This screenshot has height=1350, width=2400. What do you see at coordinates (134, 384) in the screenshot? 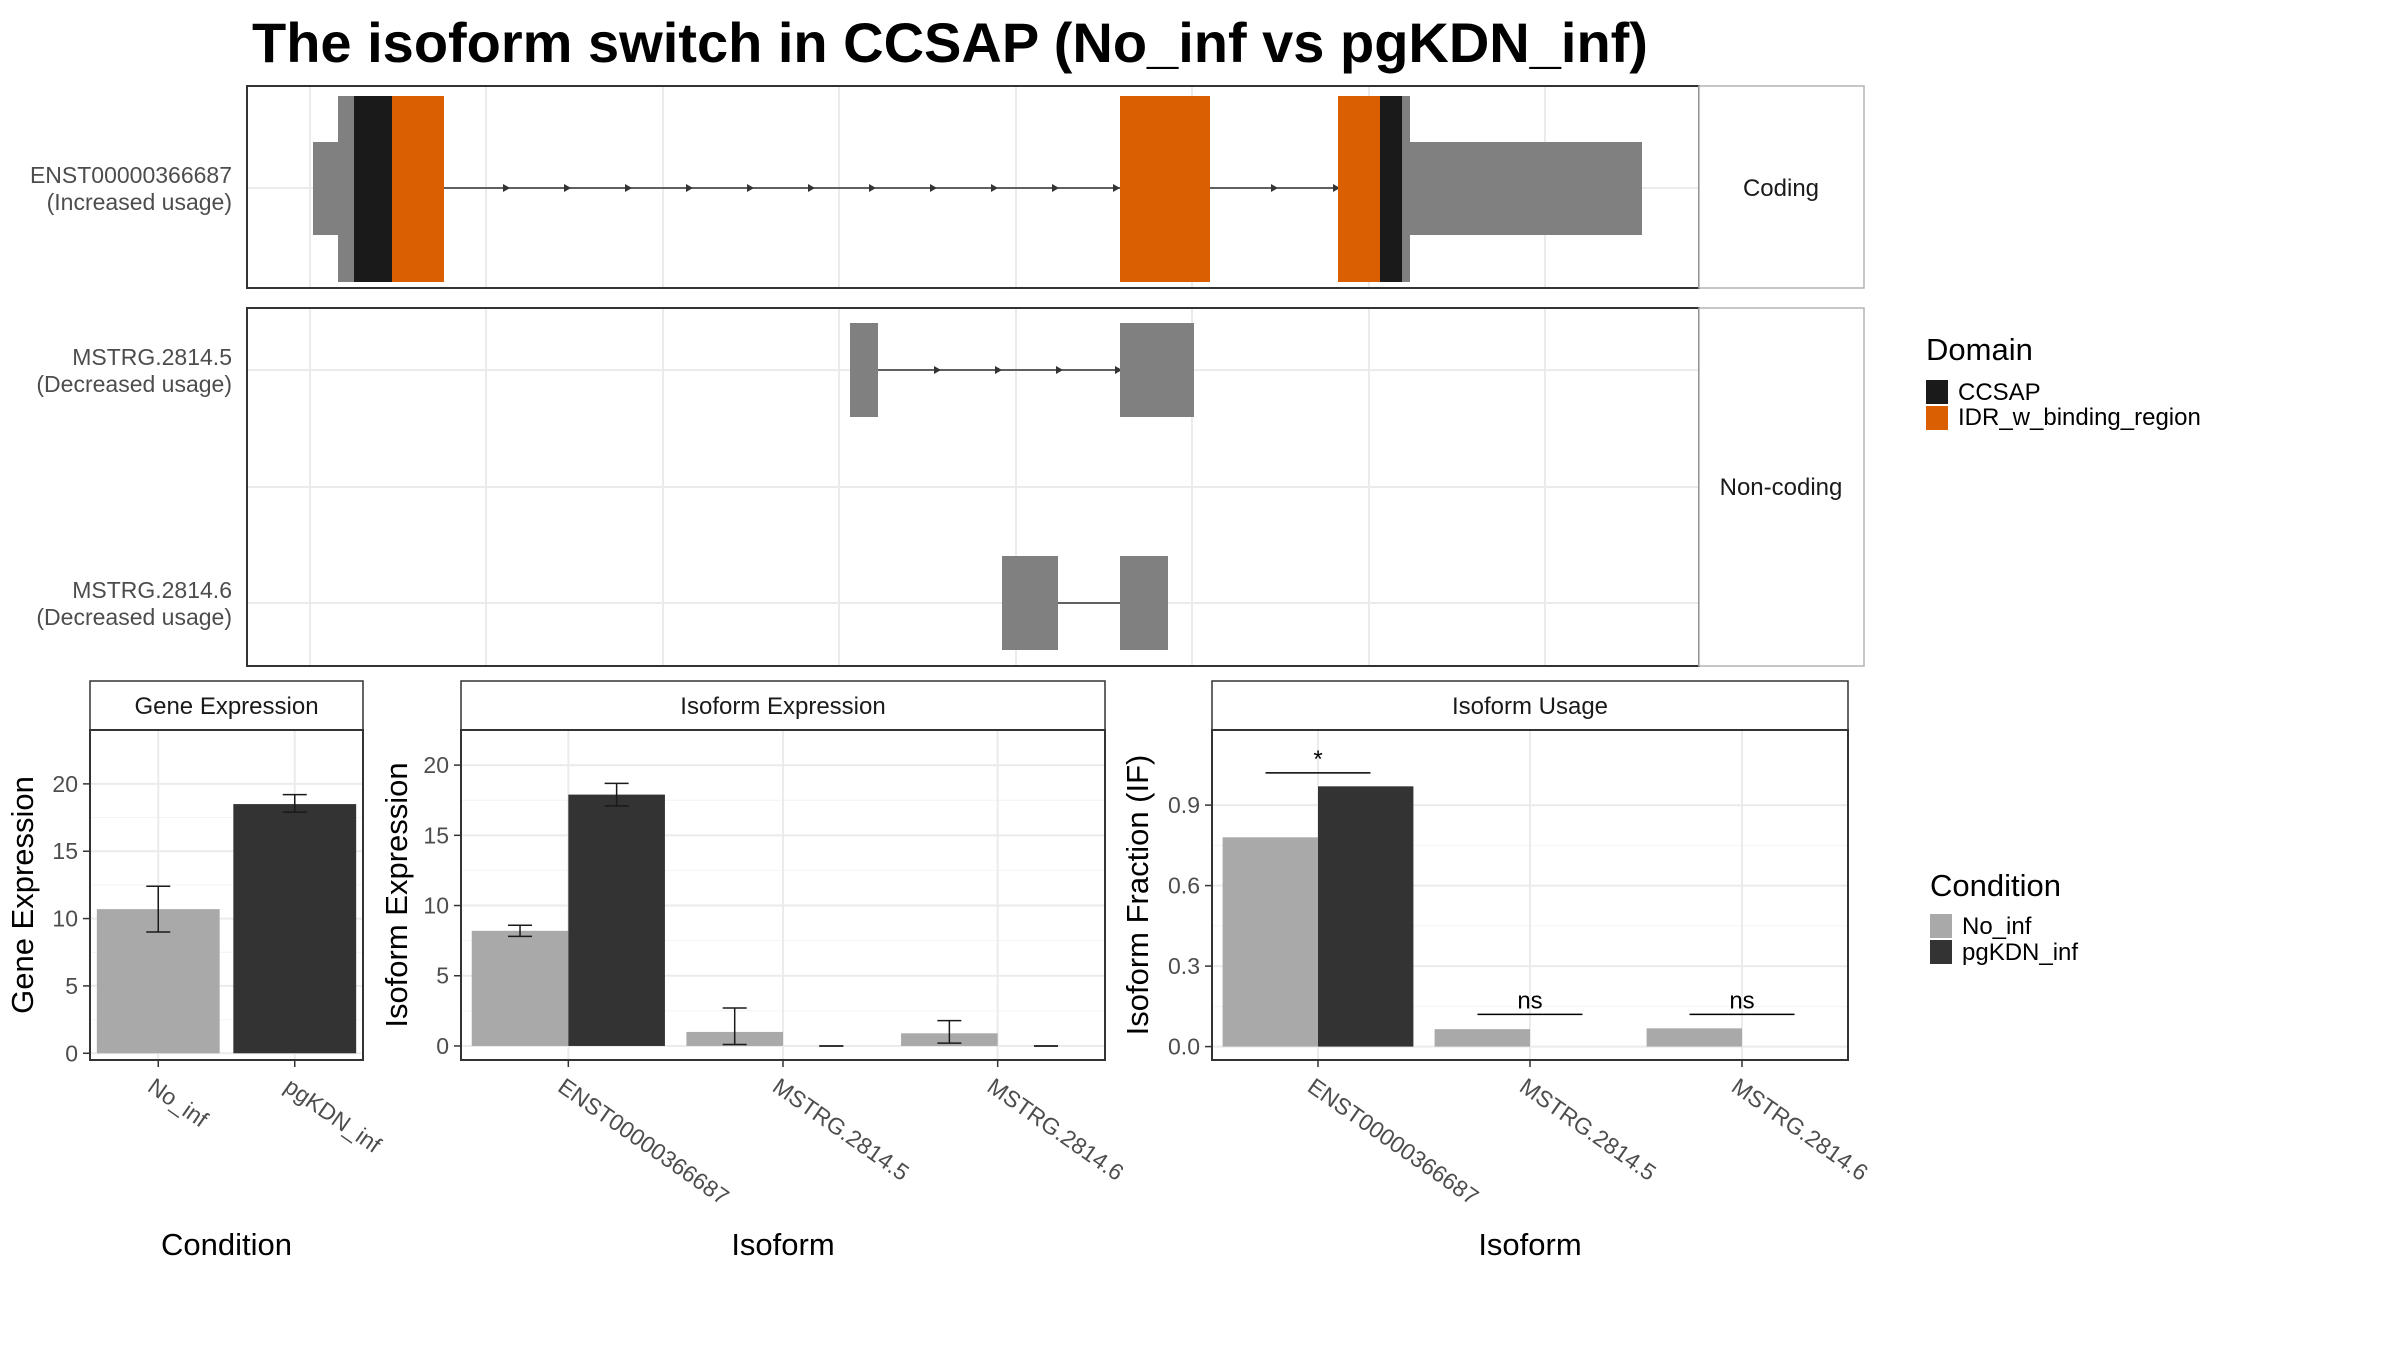
I see `row-usage-mstrg-2814-5: (Decreased usage)` at bounding box center [134, 384].